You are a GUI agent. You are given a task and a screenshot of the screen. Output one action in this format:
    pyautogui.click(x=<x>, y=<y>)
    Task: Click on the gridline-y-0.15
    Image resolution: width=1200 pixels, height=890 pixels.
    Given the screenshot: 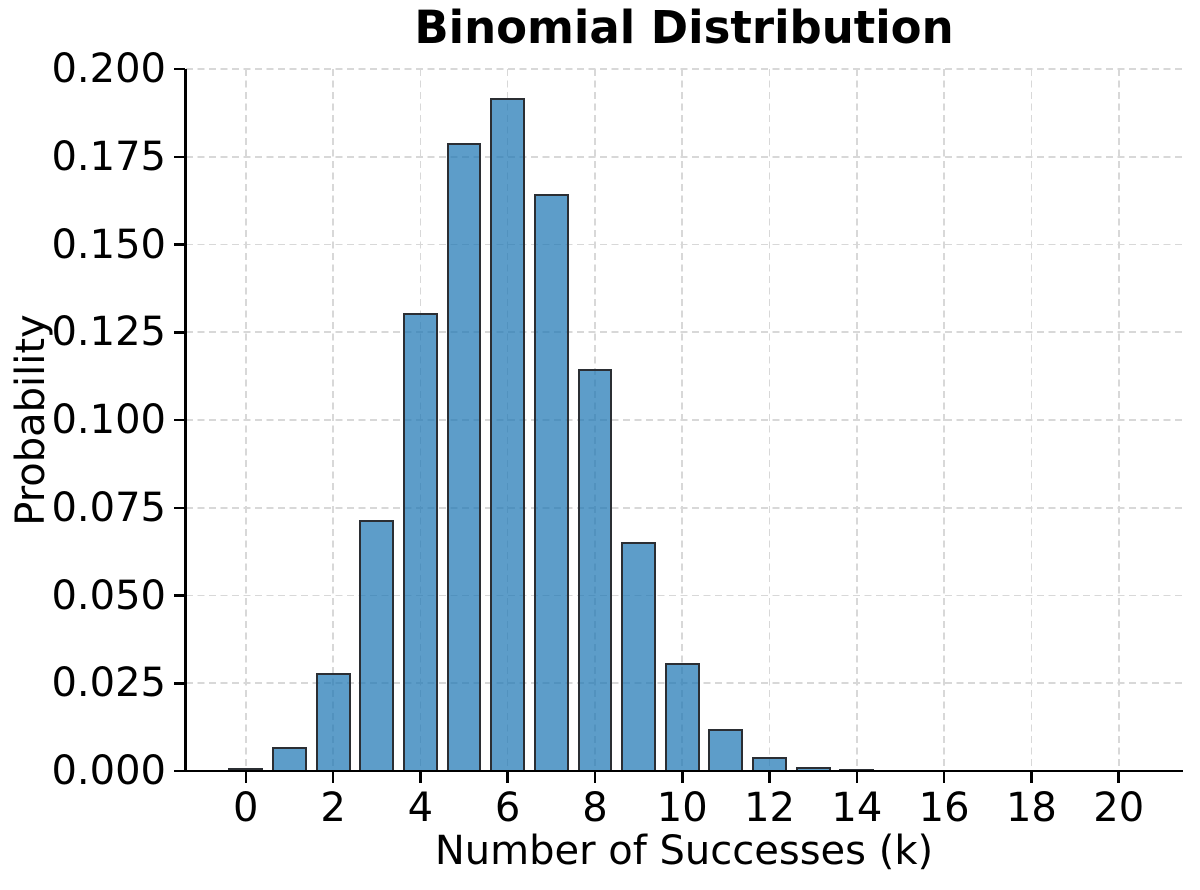 What is the action you would take?
    pyautogui.click(x=684, y=244)
    